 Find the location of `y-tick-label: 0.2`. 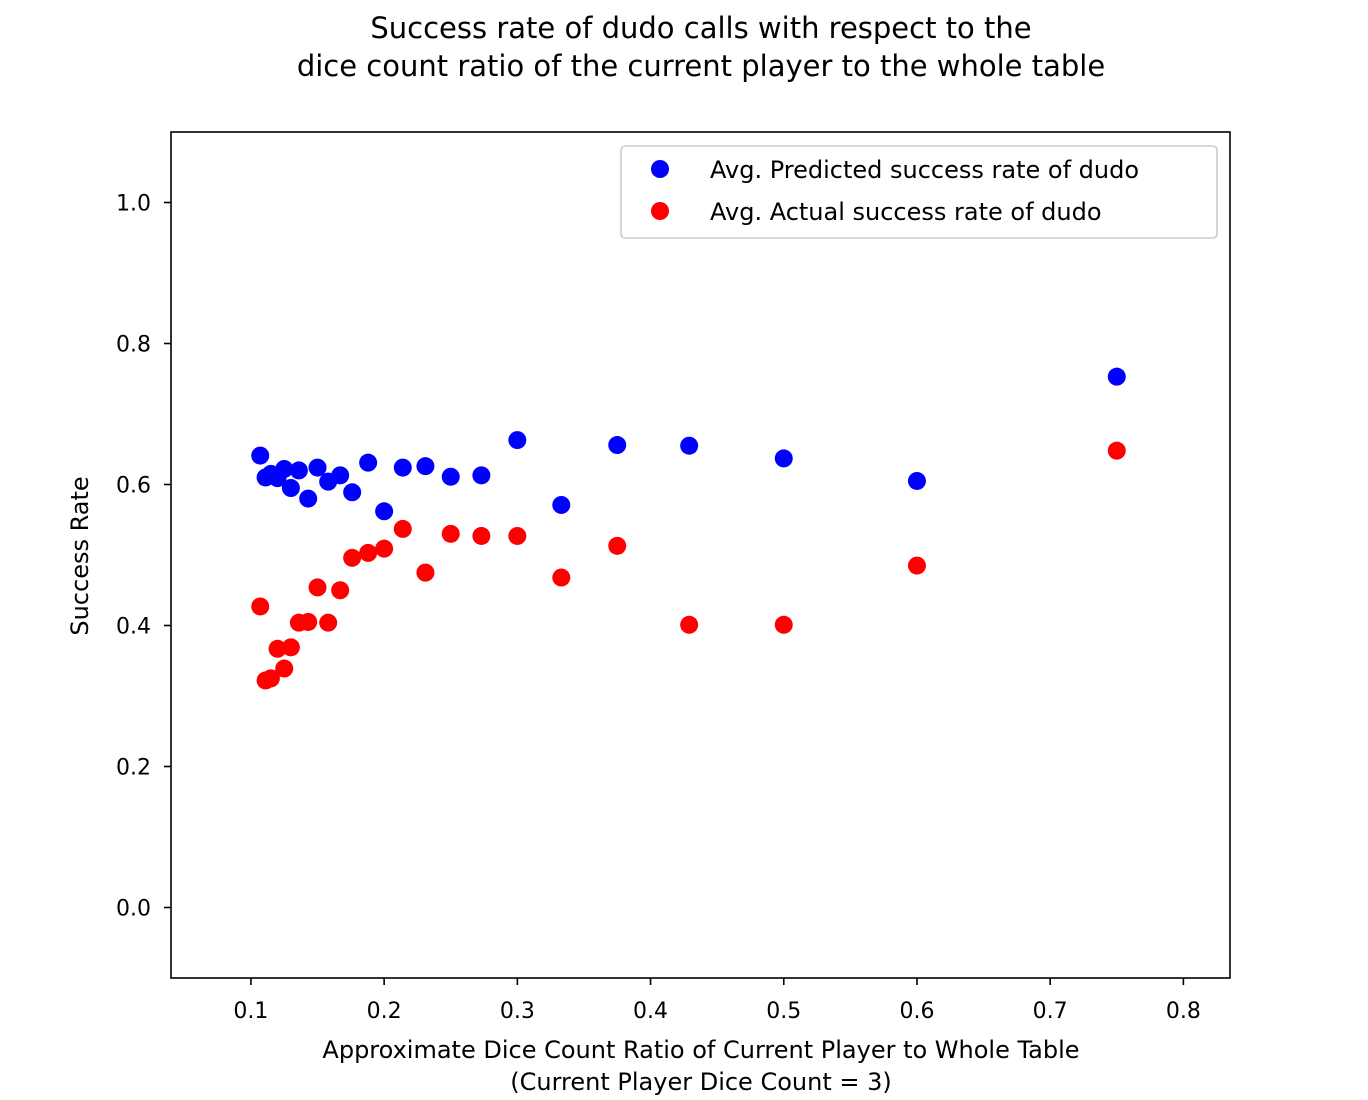

y-tick-label: 0.2 is located at coordinates (133, 768).